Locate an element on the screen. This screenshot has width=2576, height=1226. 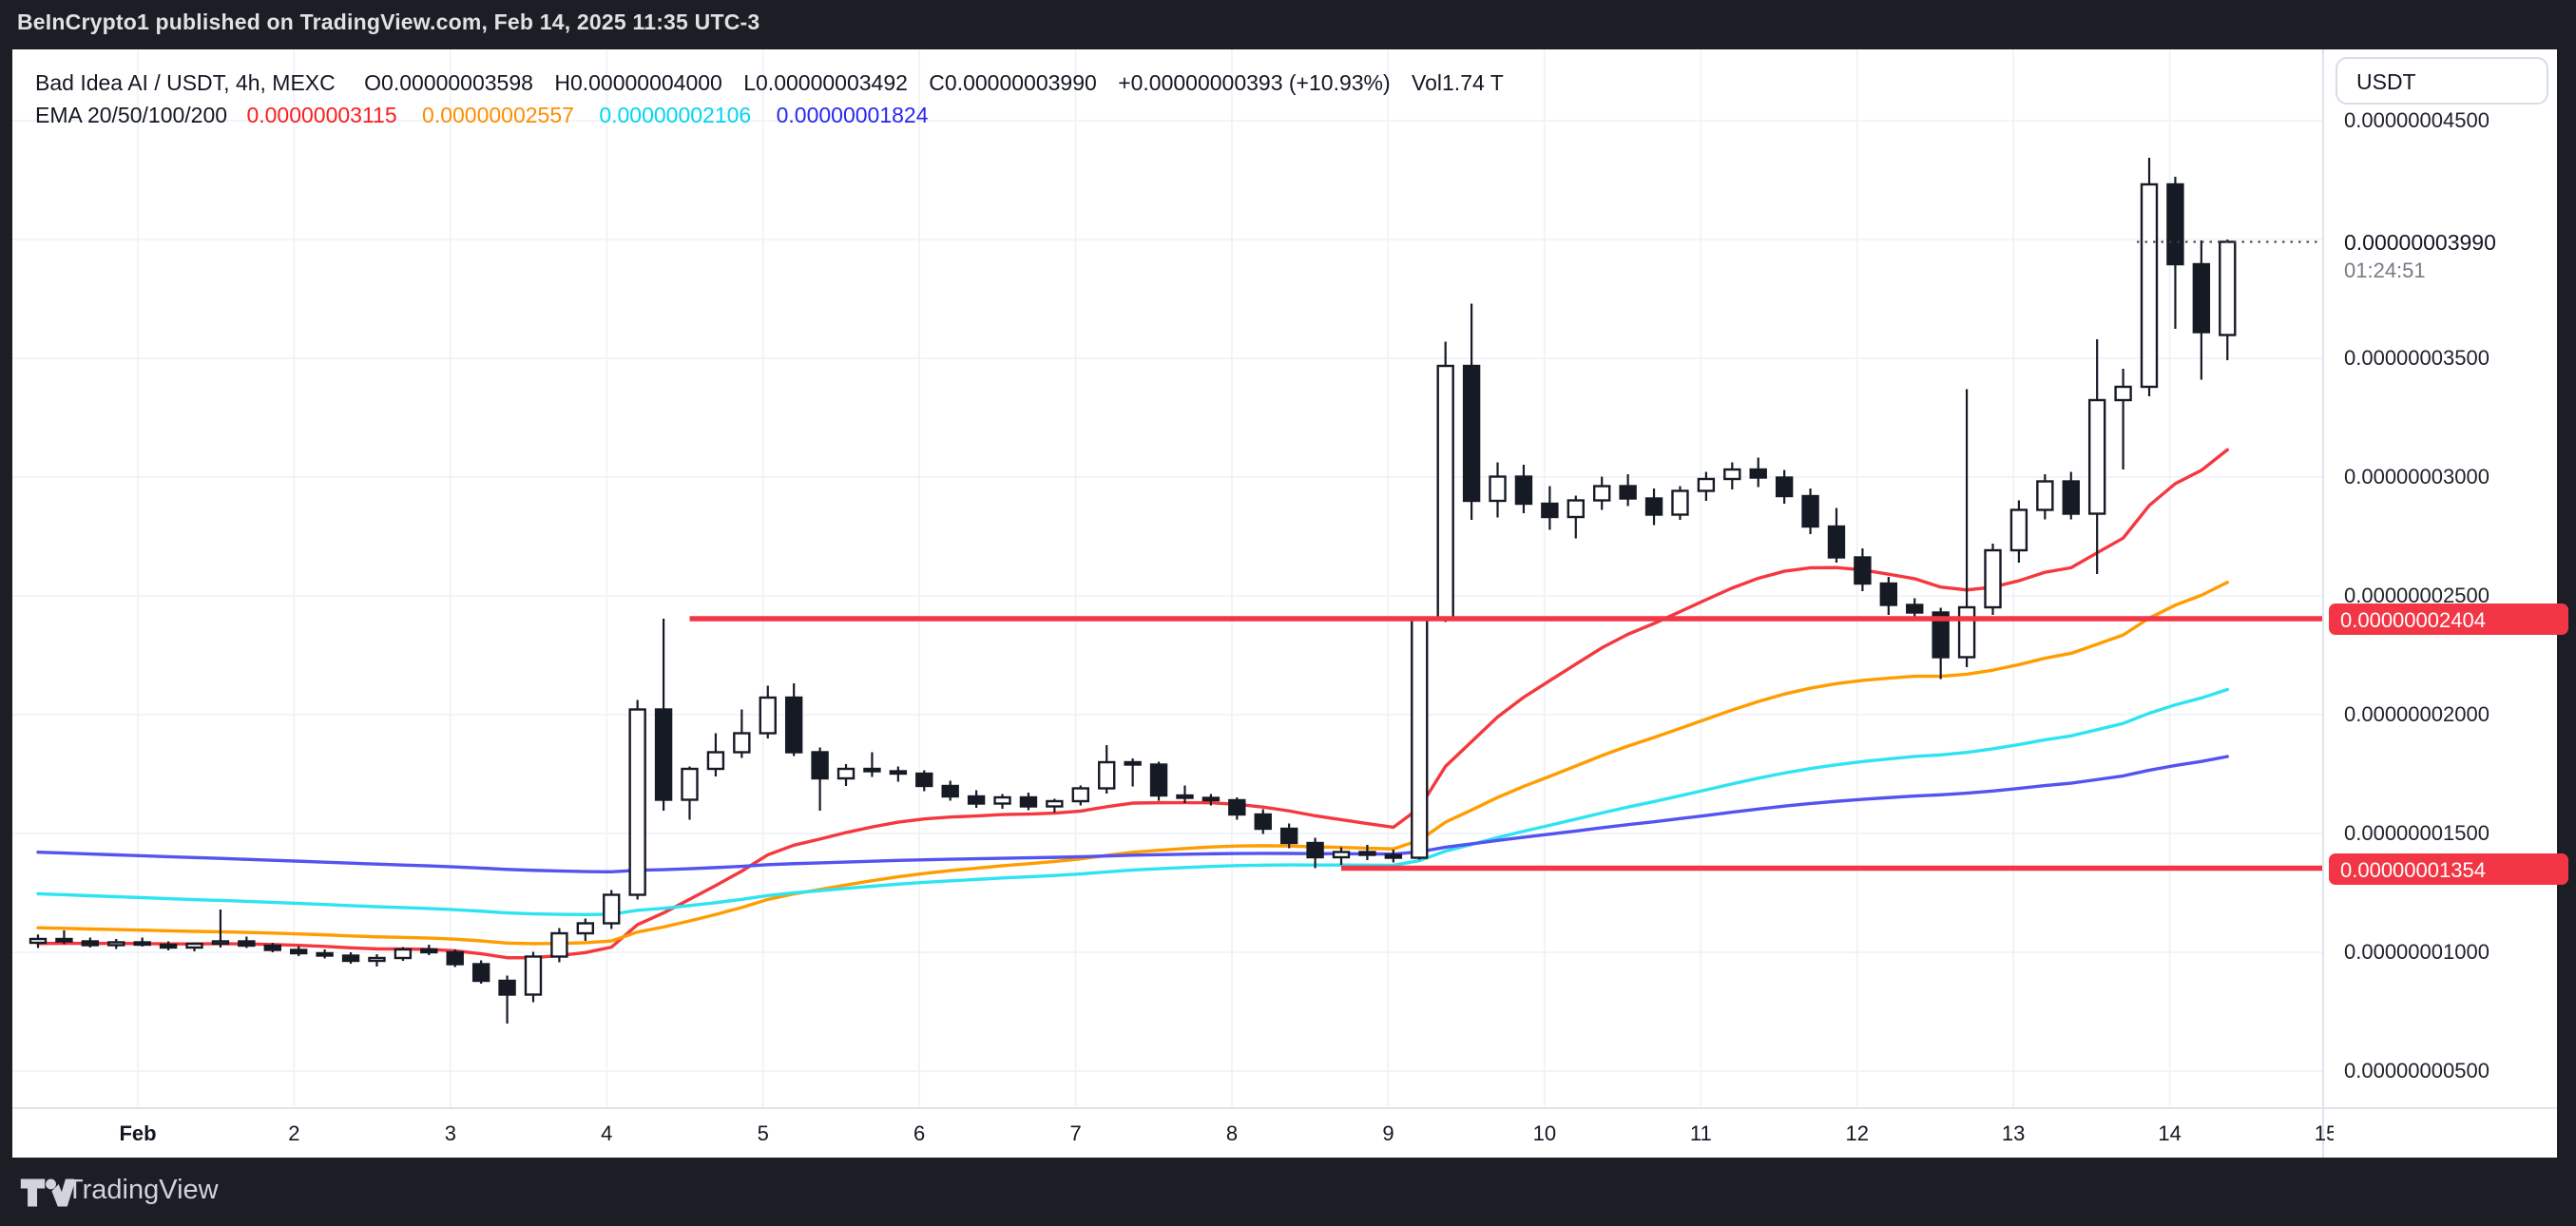
price-tick-label: 0.00000004500 is located at coordinates (2416, 120).